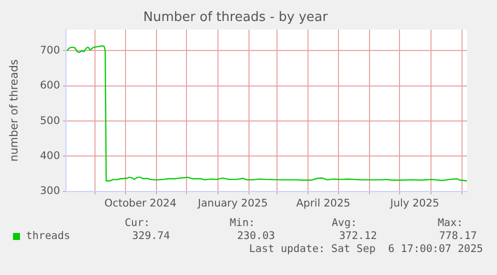 This screenshot has width=497, height=275. I want to click on x-tick-label: July 2025, so click(414, 203).